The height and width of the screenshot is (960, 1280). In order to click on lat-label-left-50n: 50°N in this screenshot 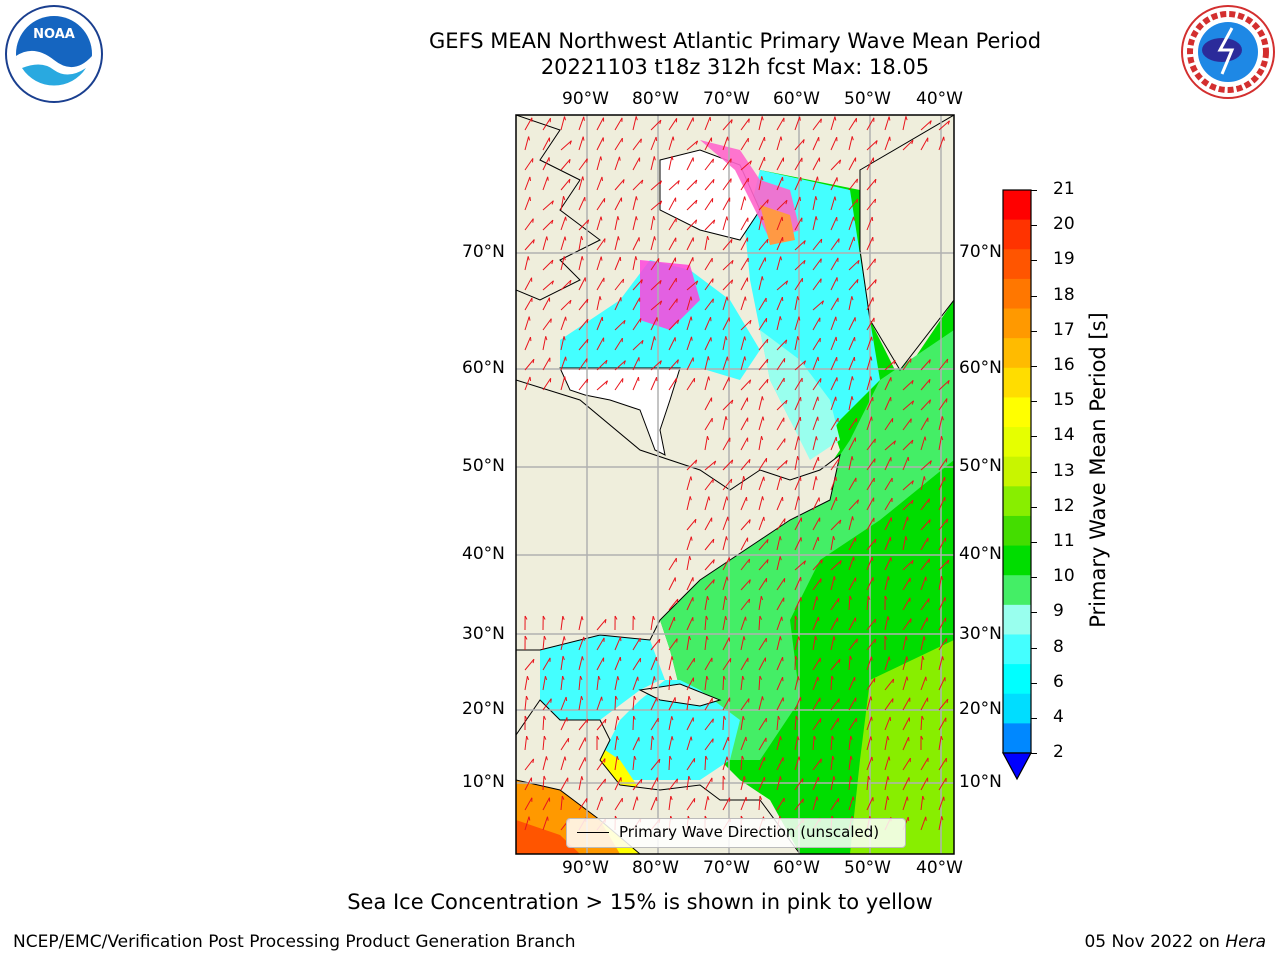, I will do `click(483, 466)`.